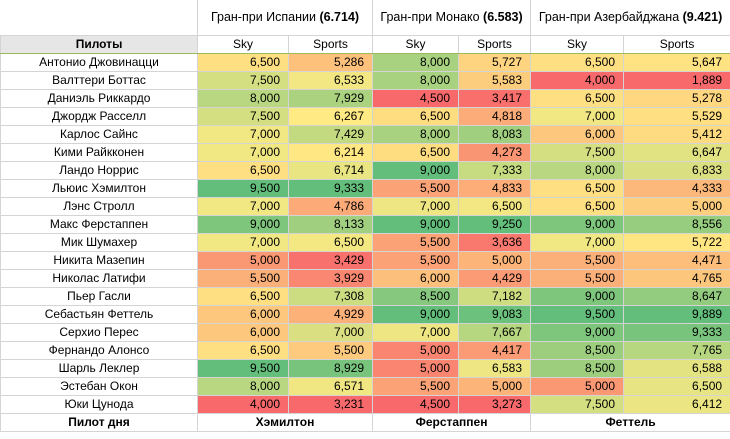  Describe the element at coordinates (676, 224) in the screenshot. I see `rating-cell: 8,556` at that location.